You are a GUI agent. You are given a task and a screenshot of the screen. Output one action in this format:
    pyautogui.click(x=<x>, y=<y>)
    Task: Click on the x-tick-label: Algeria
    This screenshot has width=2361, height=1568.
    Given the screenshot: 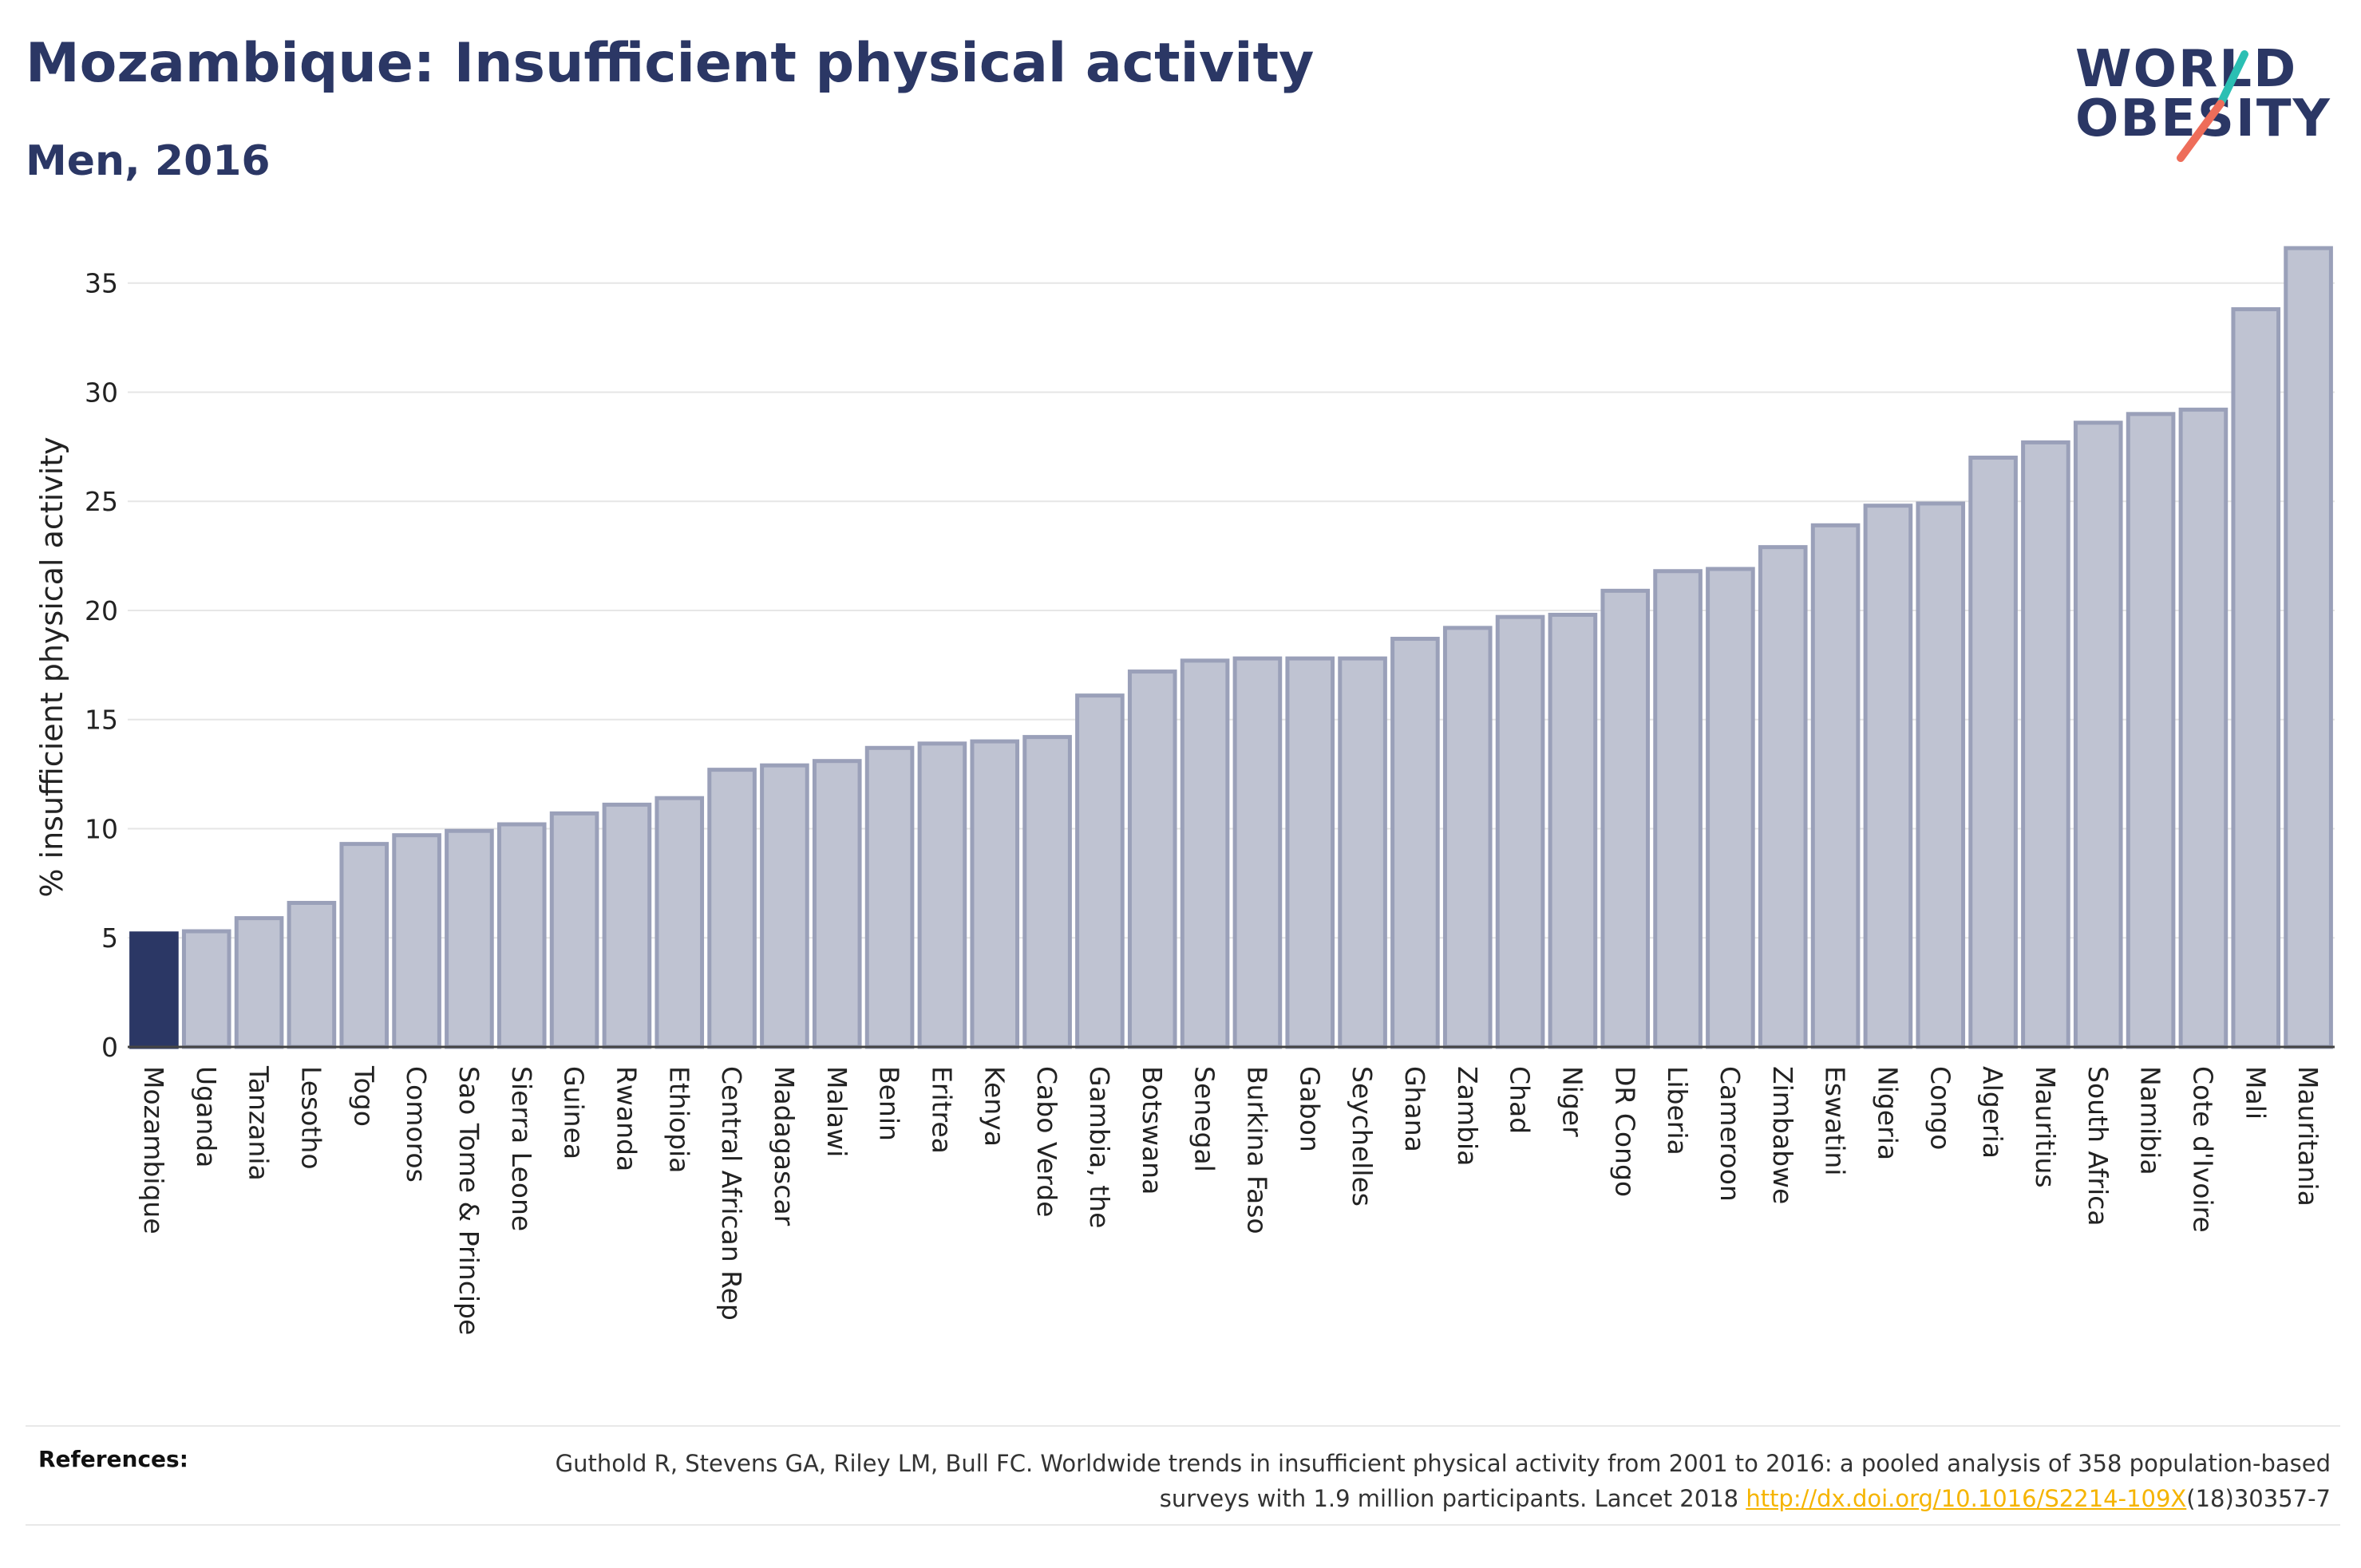 What is the action you would take?
    pyautogui.click(x=1992, y=1112)
    